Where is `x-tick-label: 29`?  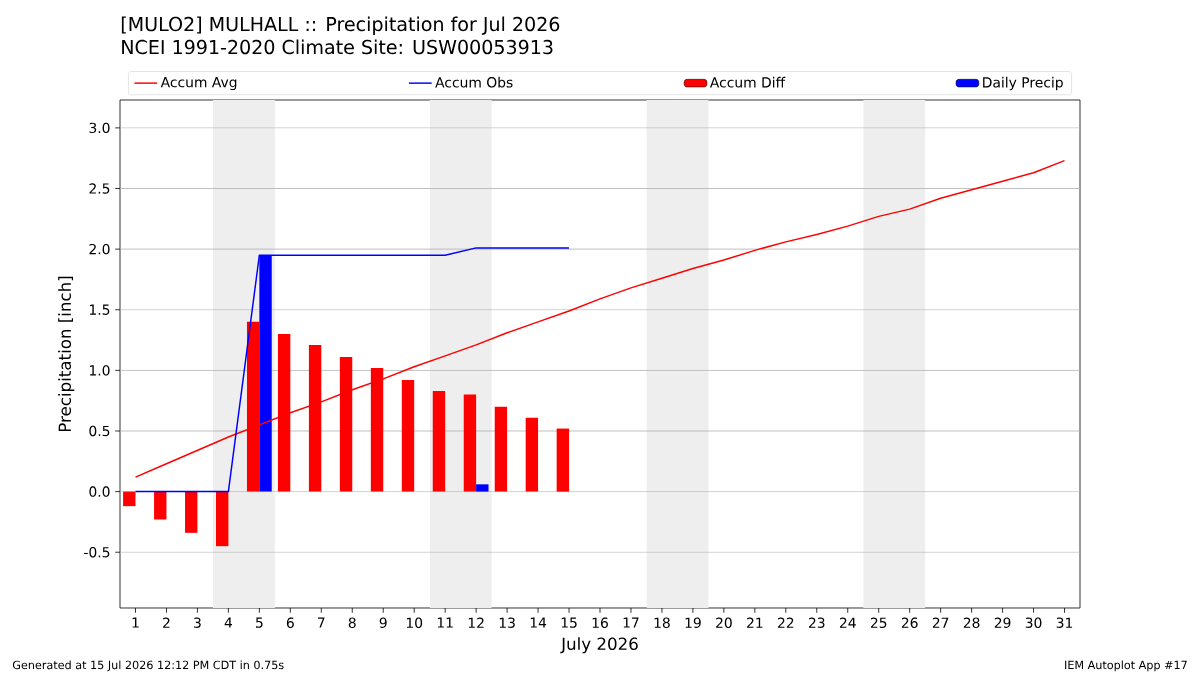 x-tick-label: 29 is located at coordinates (1002, 622).